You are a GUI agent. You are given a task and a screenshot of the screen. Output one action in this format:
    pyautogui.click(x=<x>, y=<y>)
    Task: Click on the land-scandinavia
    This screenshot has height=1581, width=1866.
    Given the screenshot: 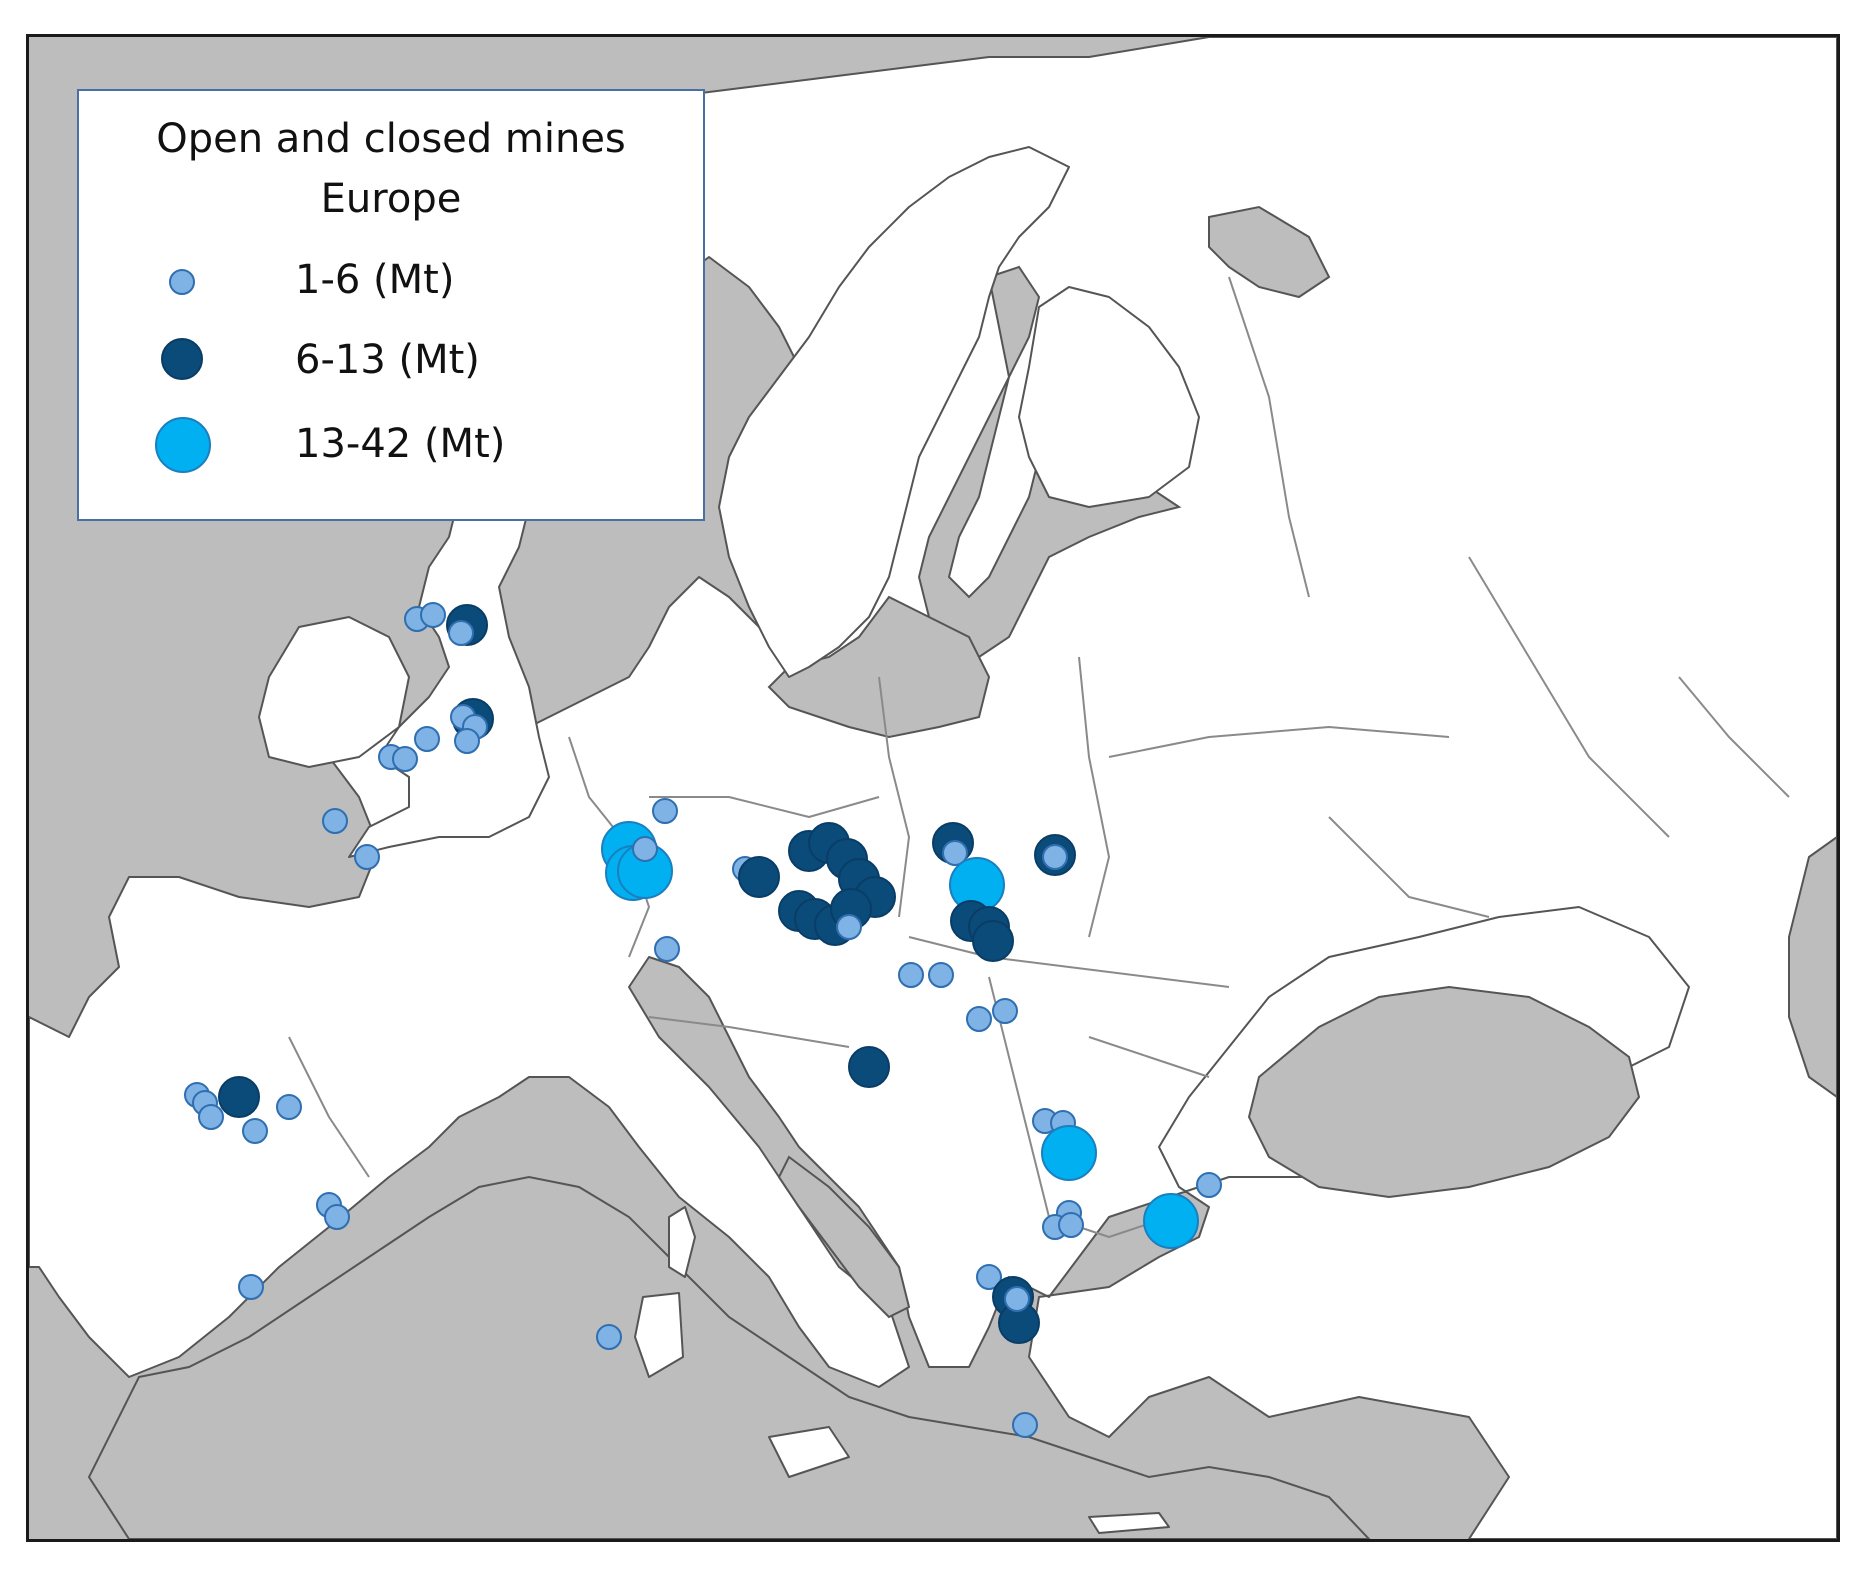 What is the action you would take?
    pyautogui.click(x=894, y=412)
    